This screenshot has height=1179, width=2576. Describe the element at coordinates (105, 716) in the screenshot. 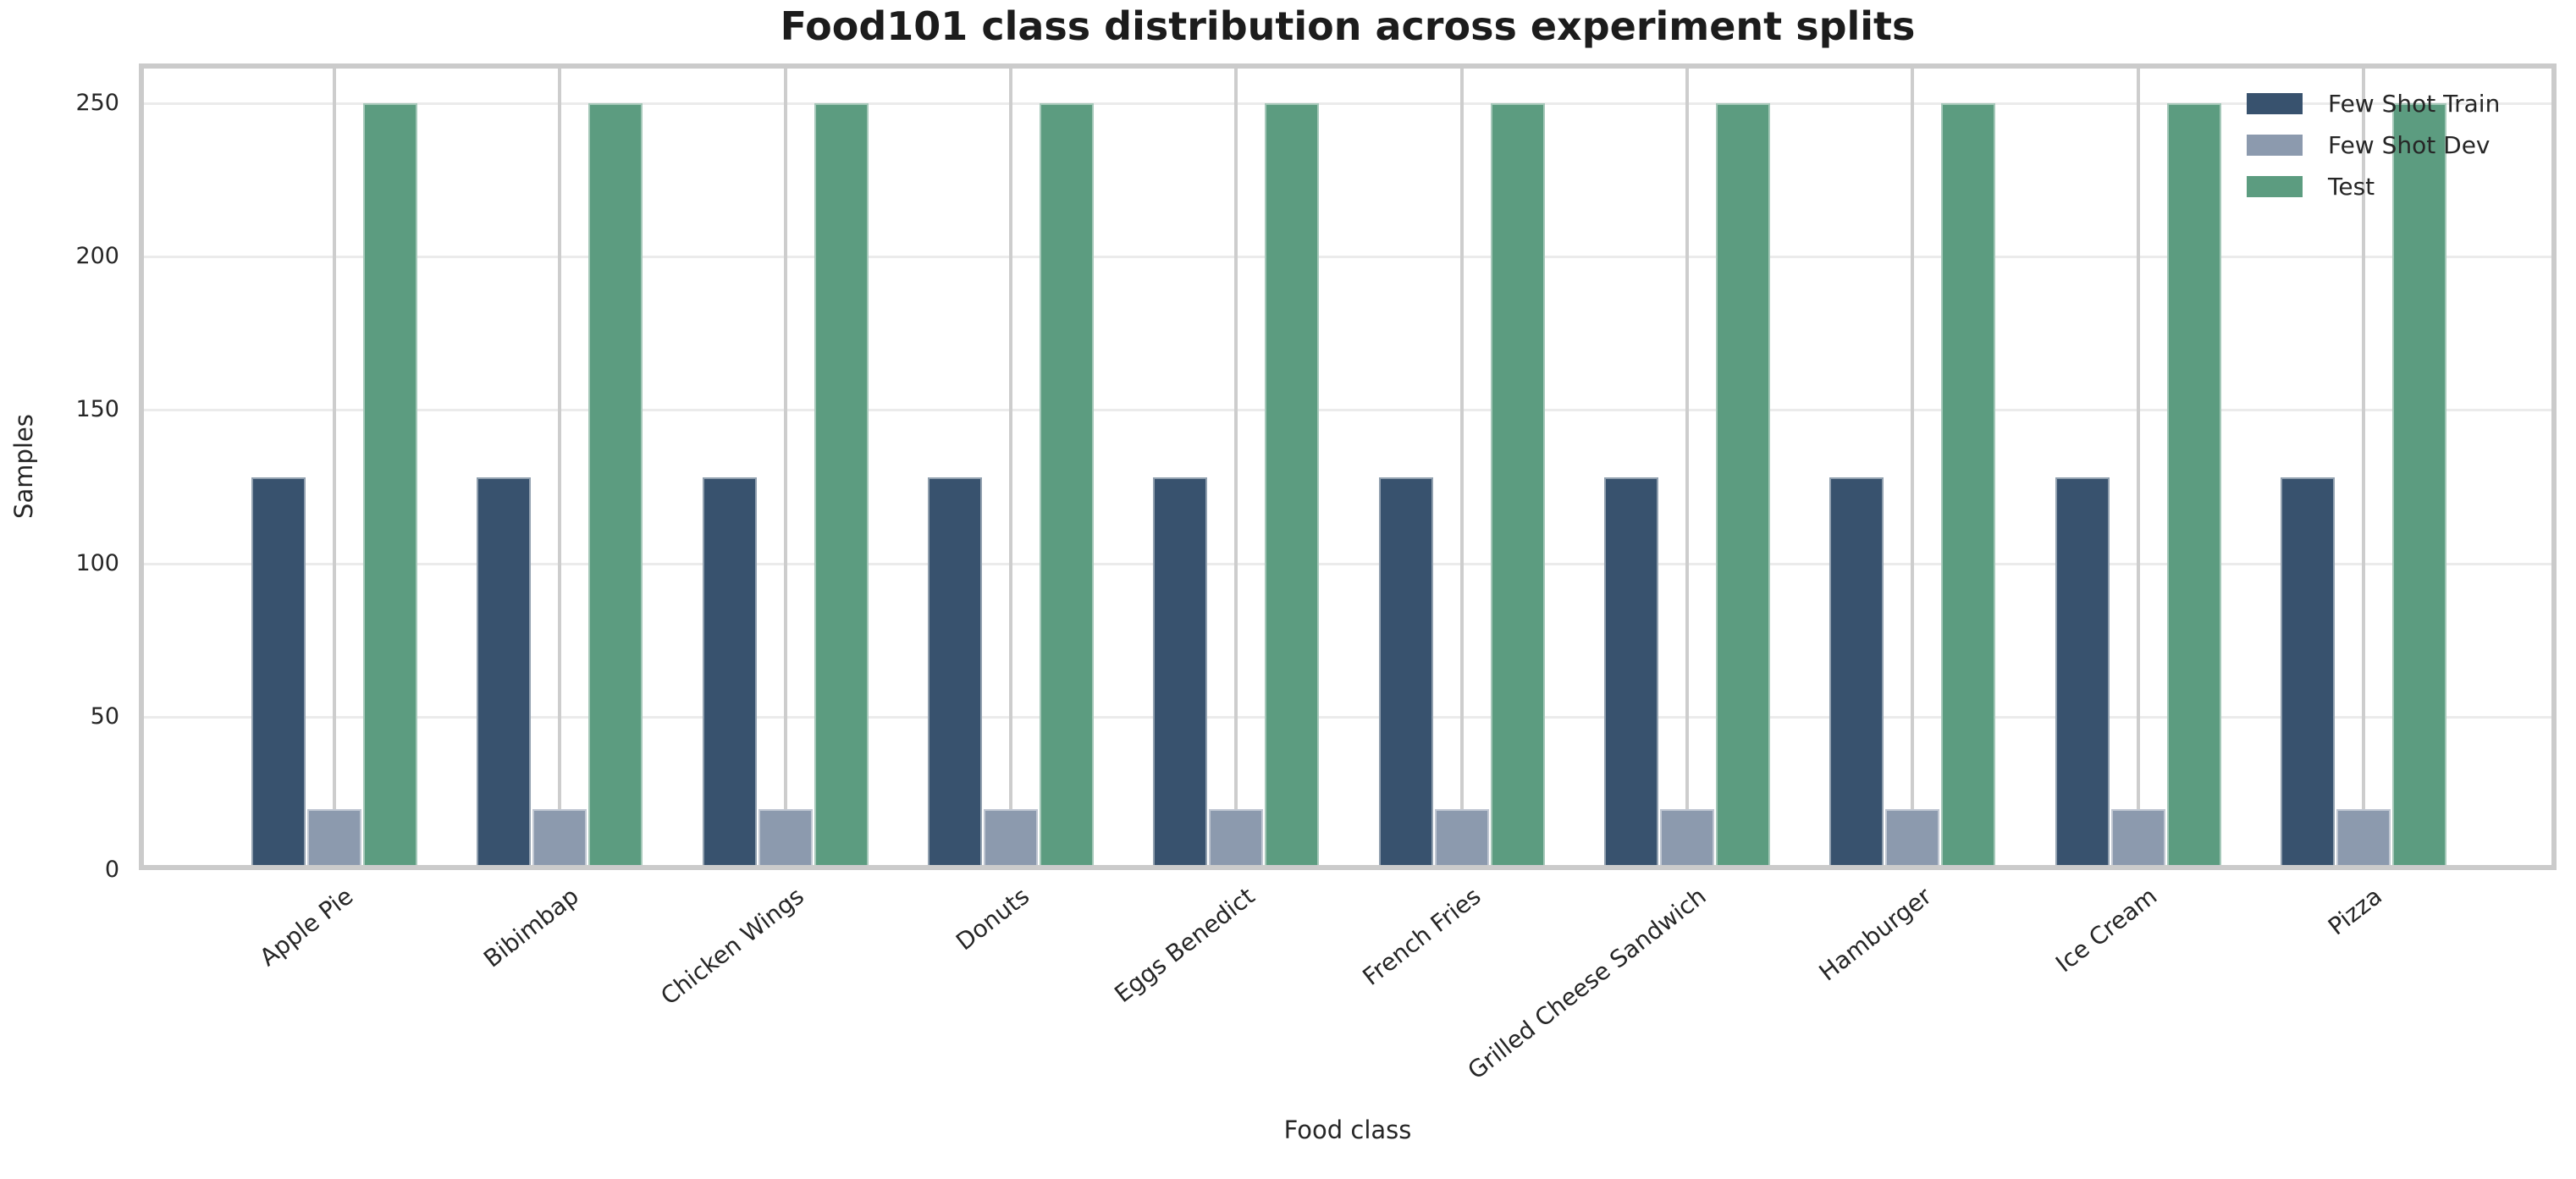

I see `y-tick-label: 50` at that location.